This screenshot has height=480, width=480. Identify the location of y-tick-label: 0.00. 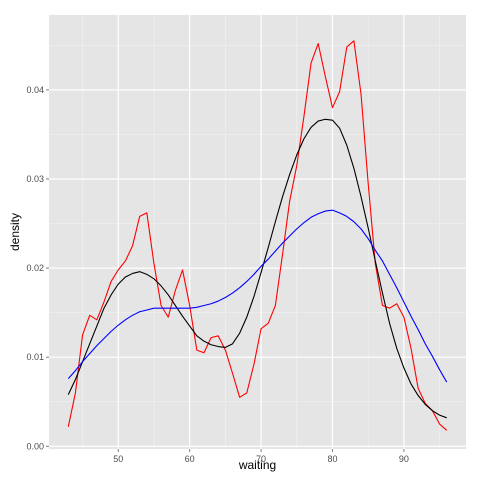
(35, 446).